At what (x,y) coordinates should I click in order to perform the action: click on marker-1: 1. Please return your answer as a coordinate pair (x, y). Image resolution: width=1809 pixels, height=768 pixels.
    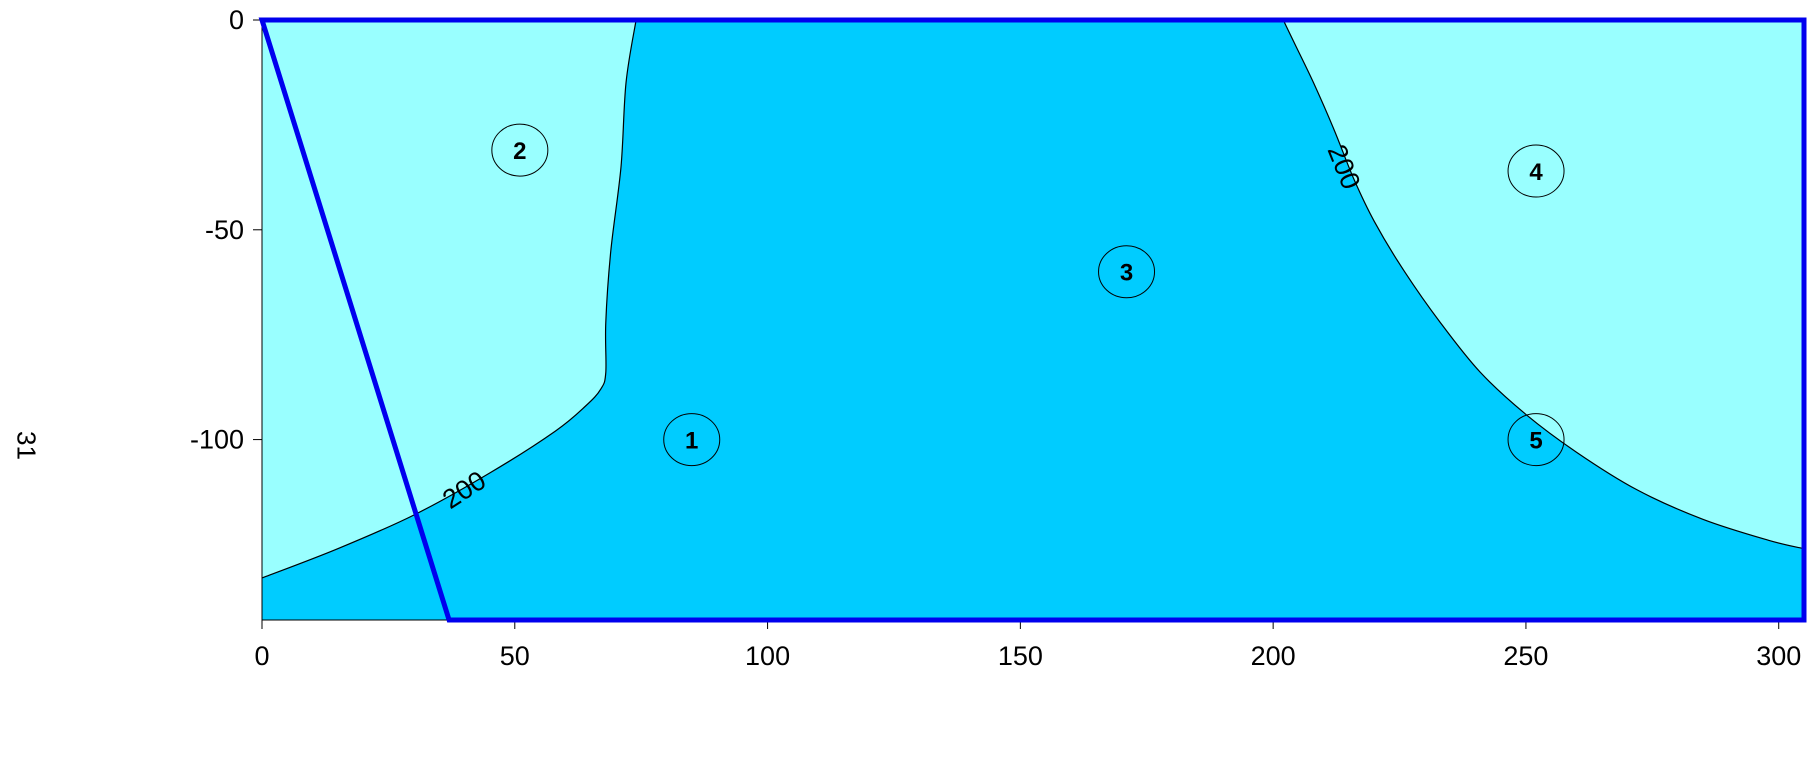
    Looking at the image, I should click on (692, 440).